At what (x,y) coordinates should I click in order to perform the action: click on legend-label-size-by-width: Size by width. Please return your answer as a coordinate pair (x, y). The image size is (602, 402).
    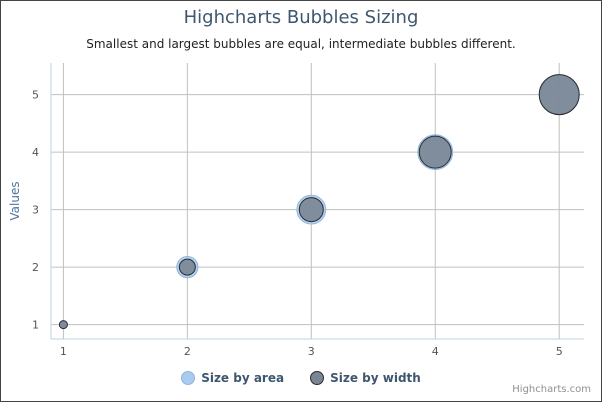
    Looking at the image, I should click on (375, 378).